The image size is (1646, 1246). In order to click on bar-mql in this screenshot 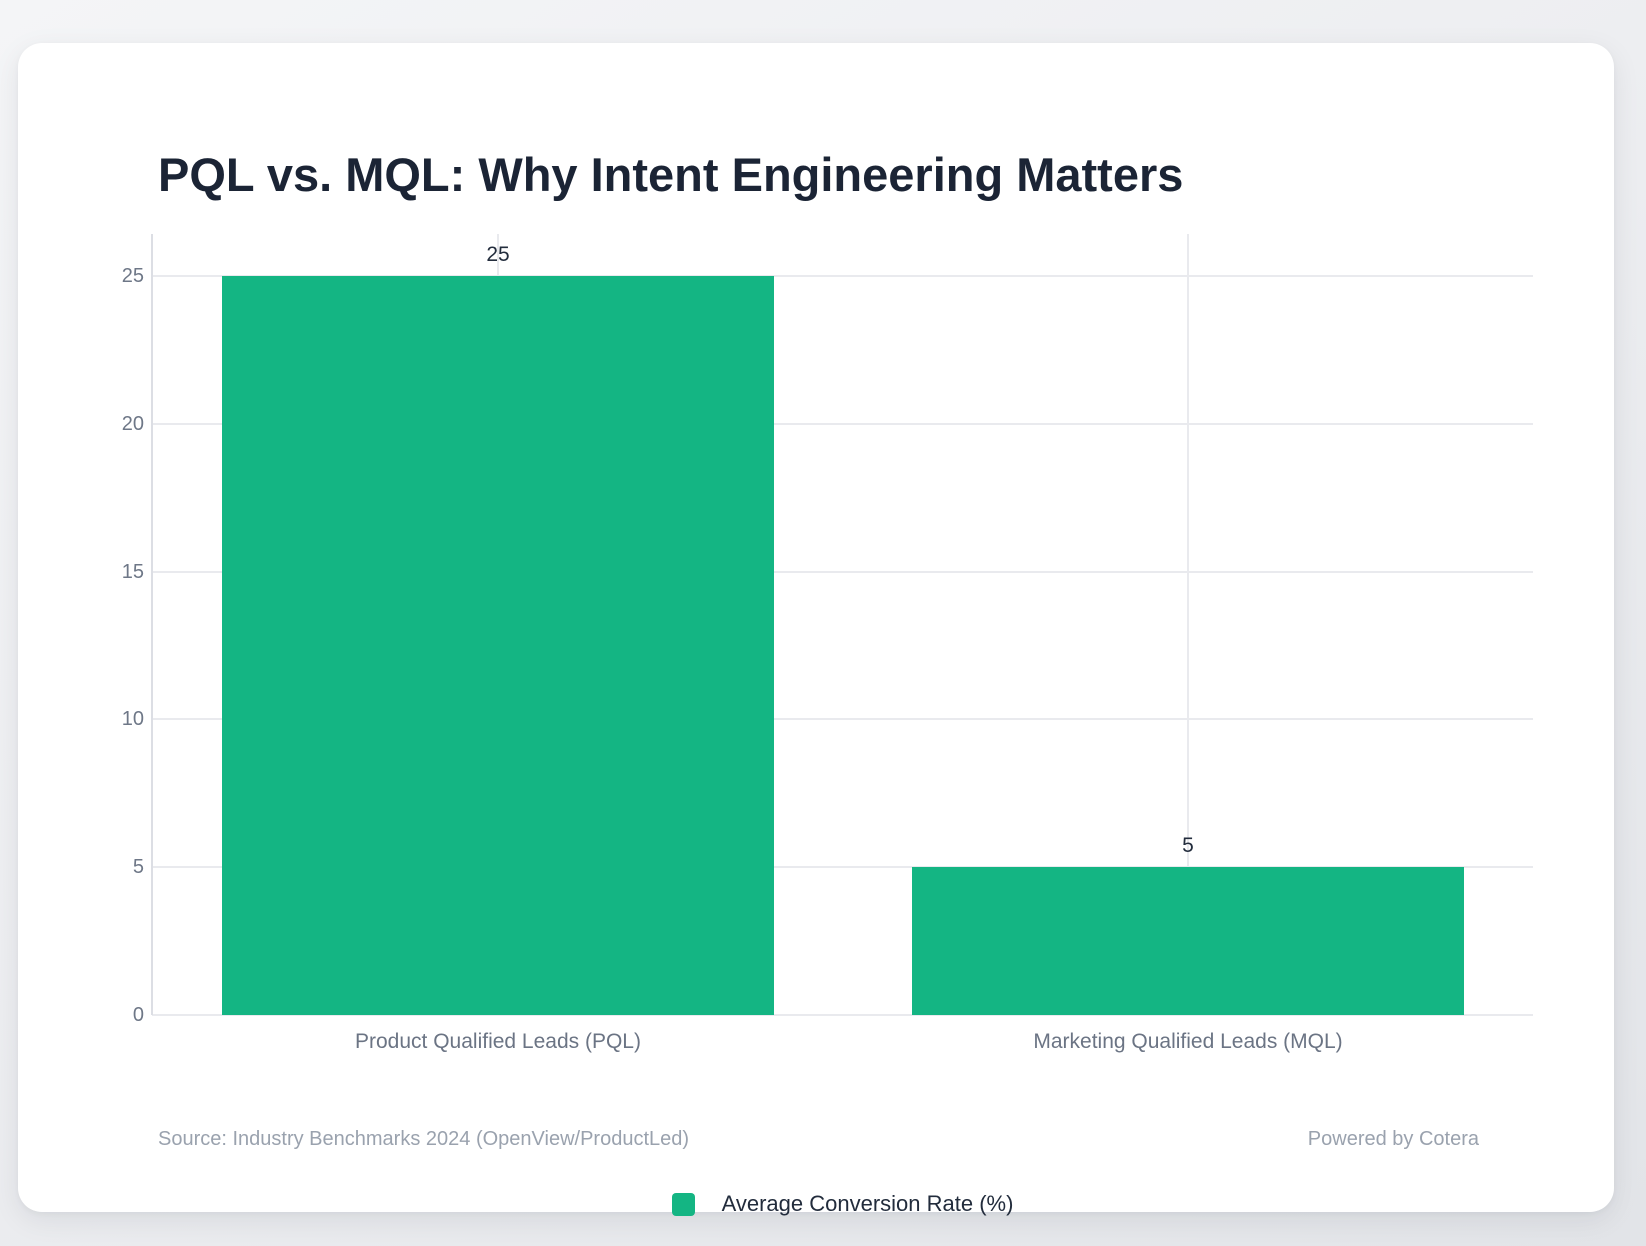, I will do `click(1188, 941)`.